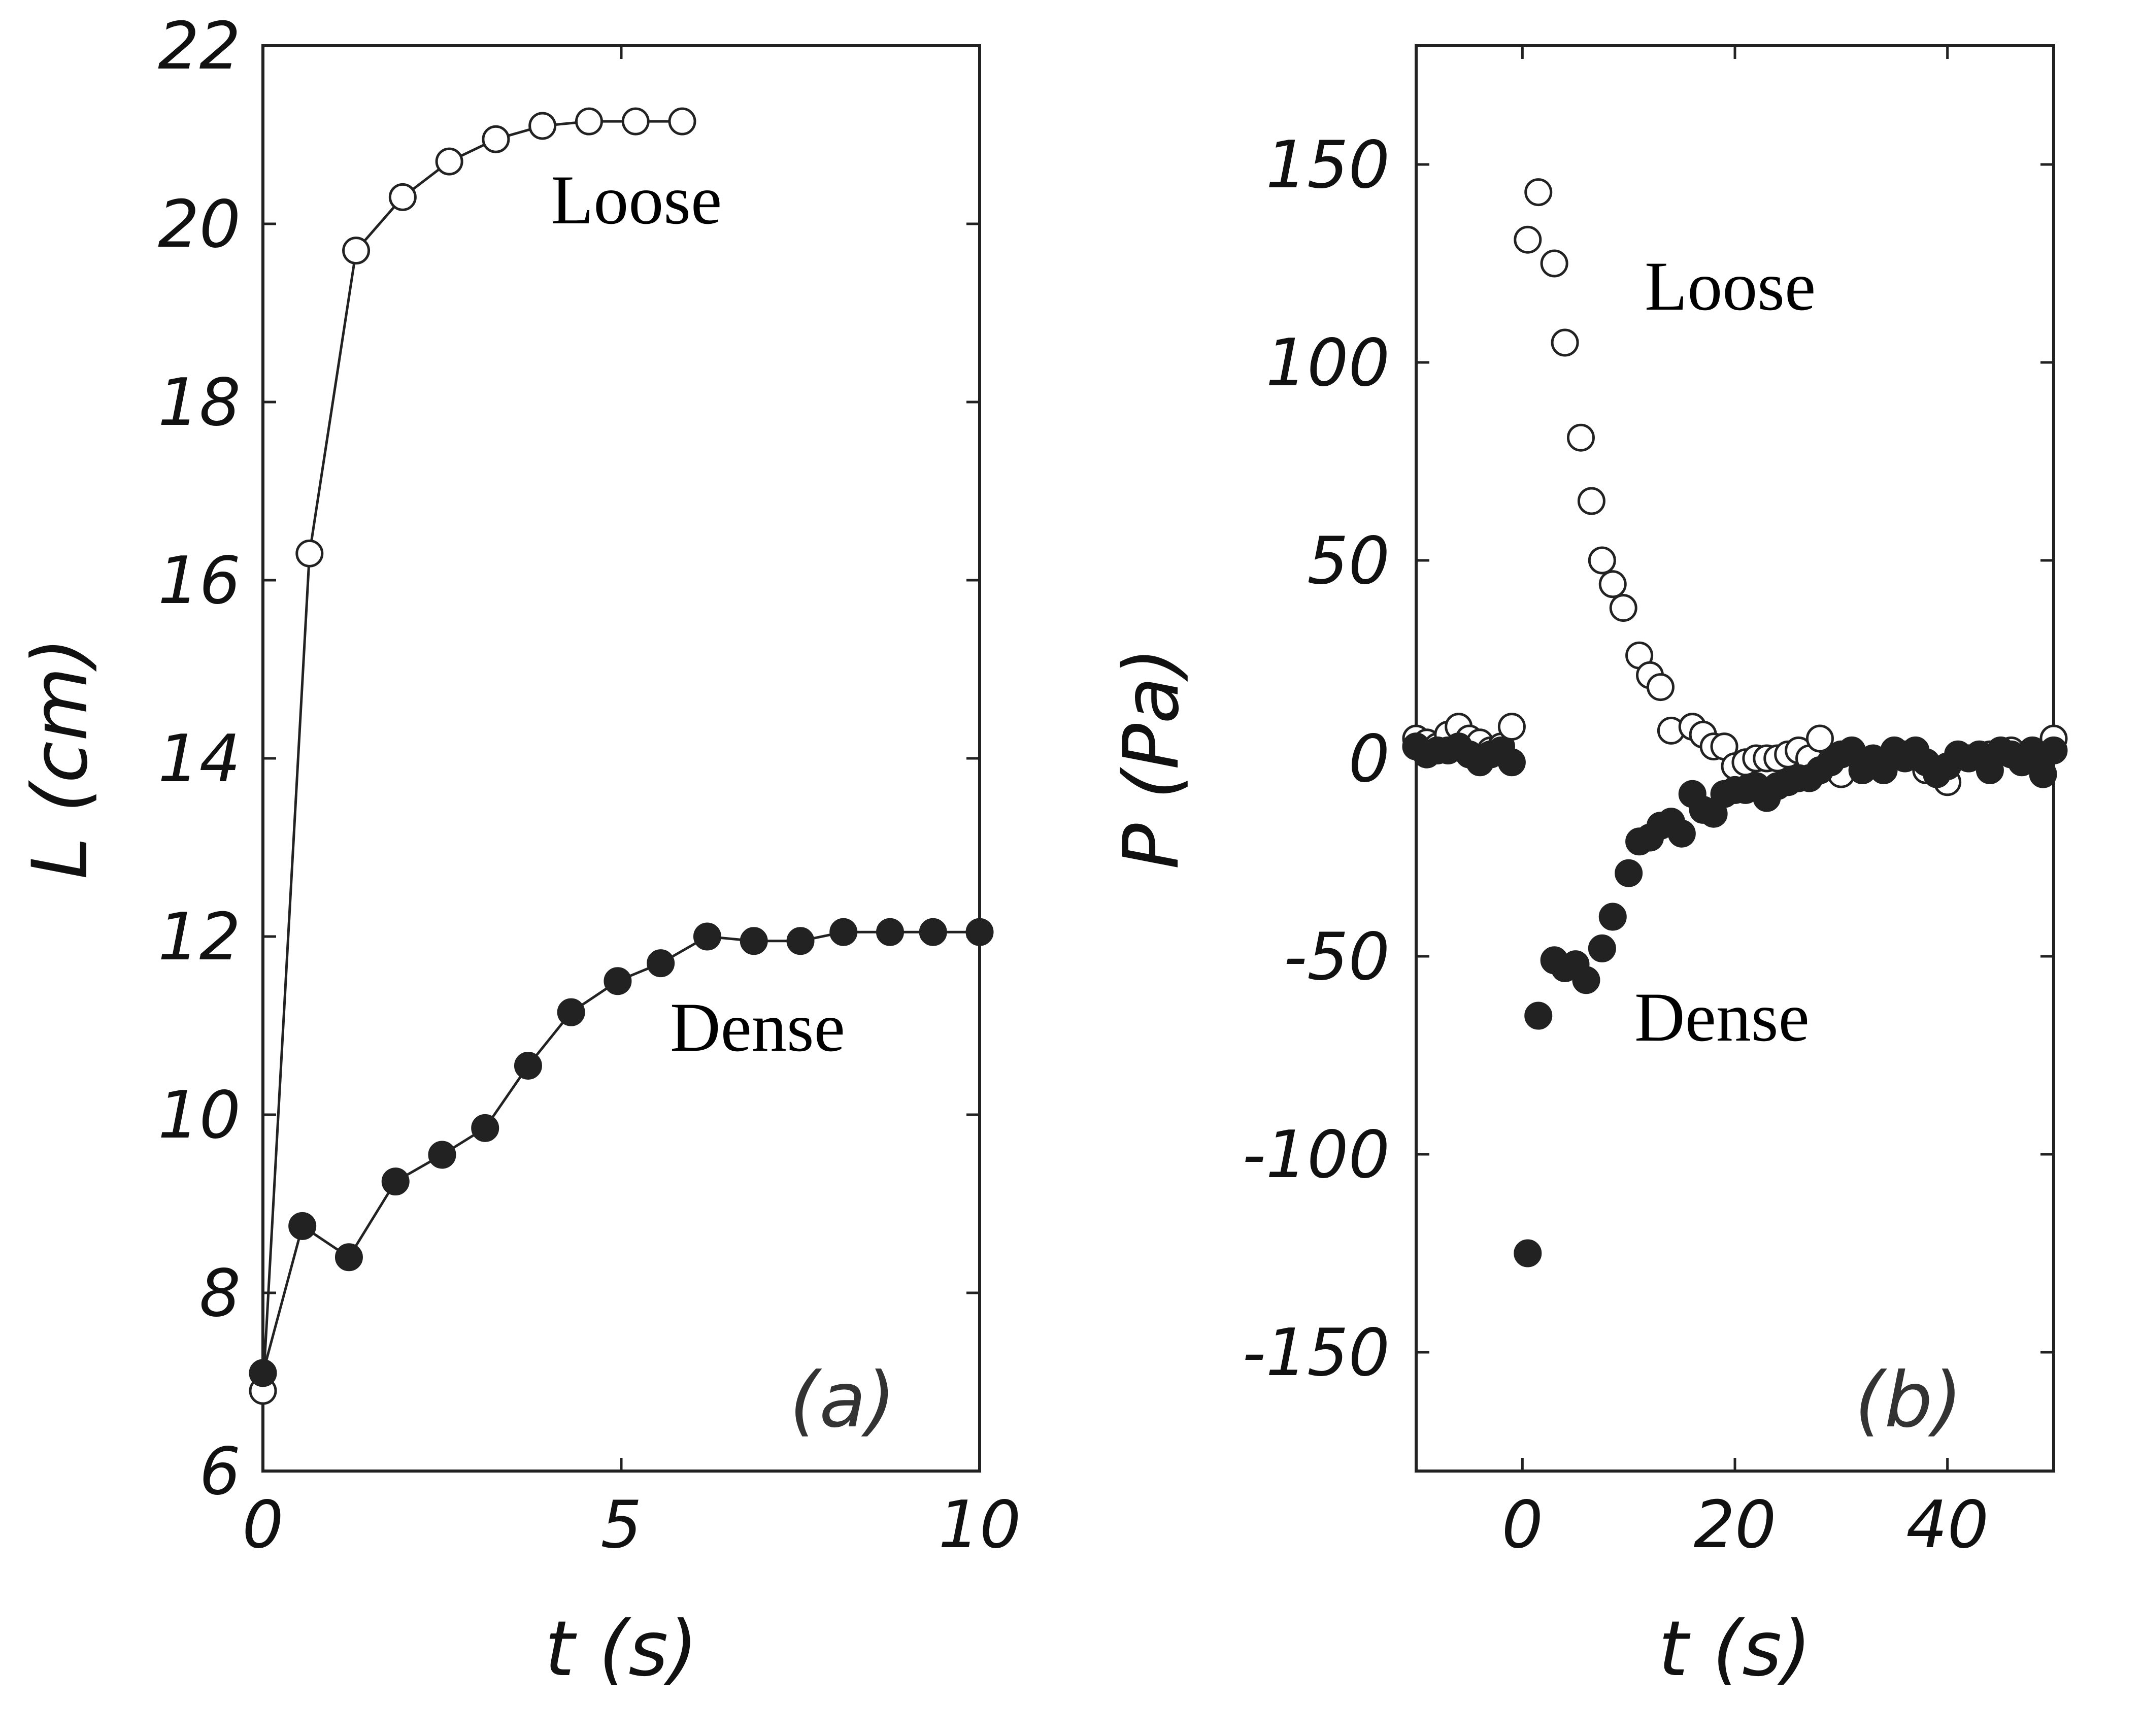 This screenshot has height=1736, width=2142. I want to click on y-tick-label: -50, so click(1337, 957).